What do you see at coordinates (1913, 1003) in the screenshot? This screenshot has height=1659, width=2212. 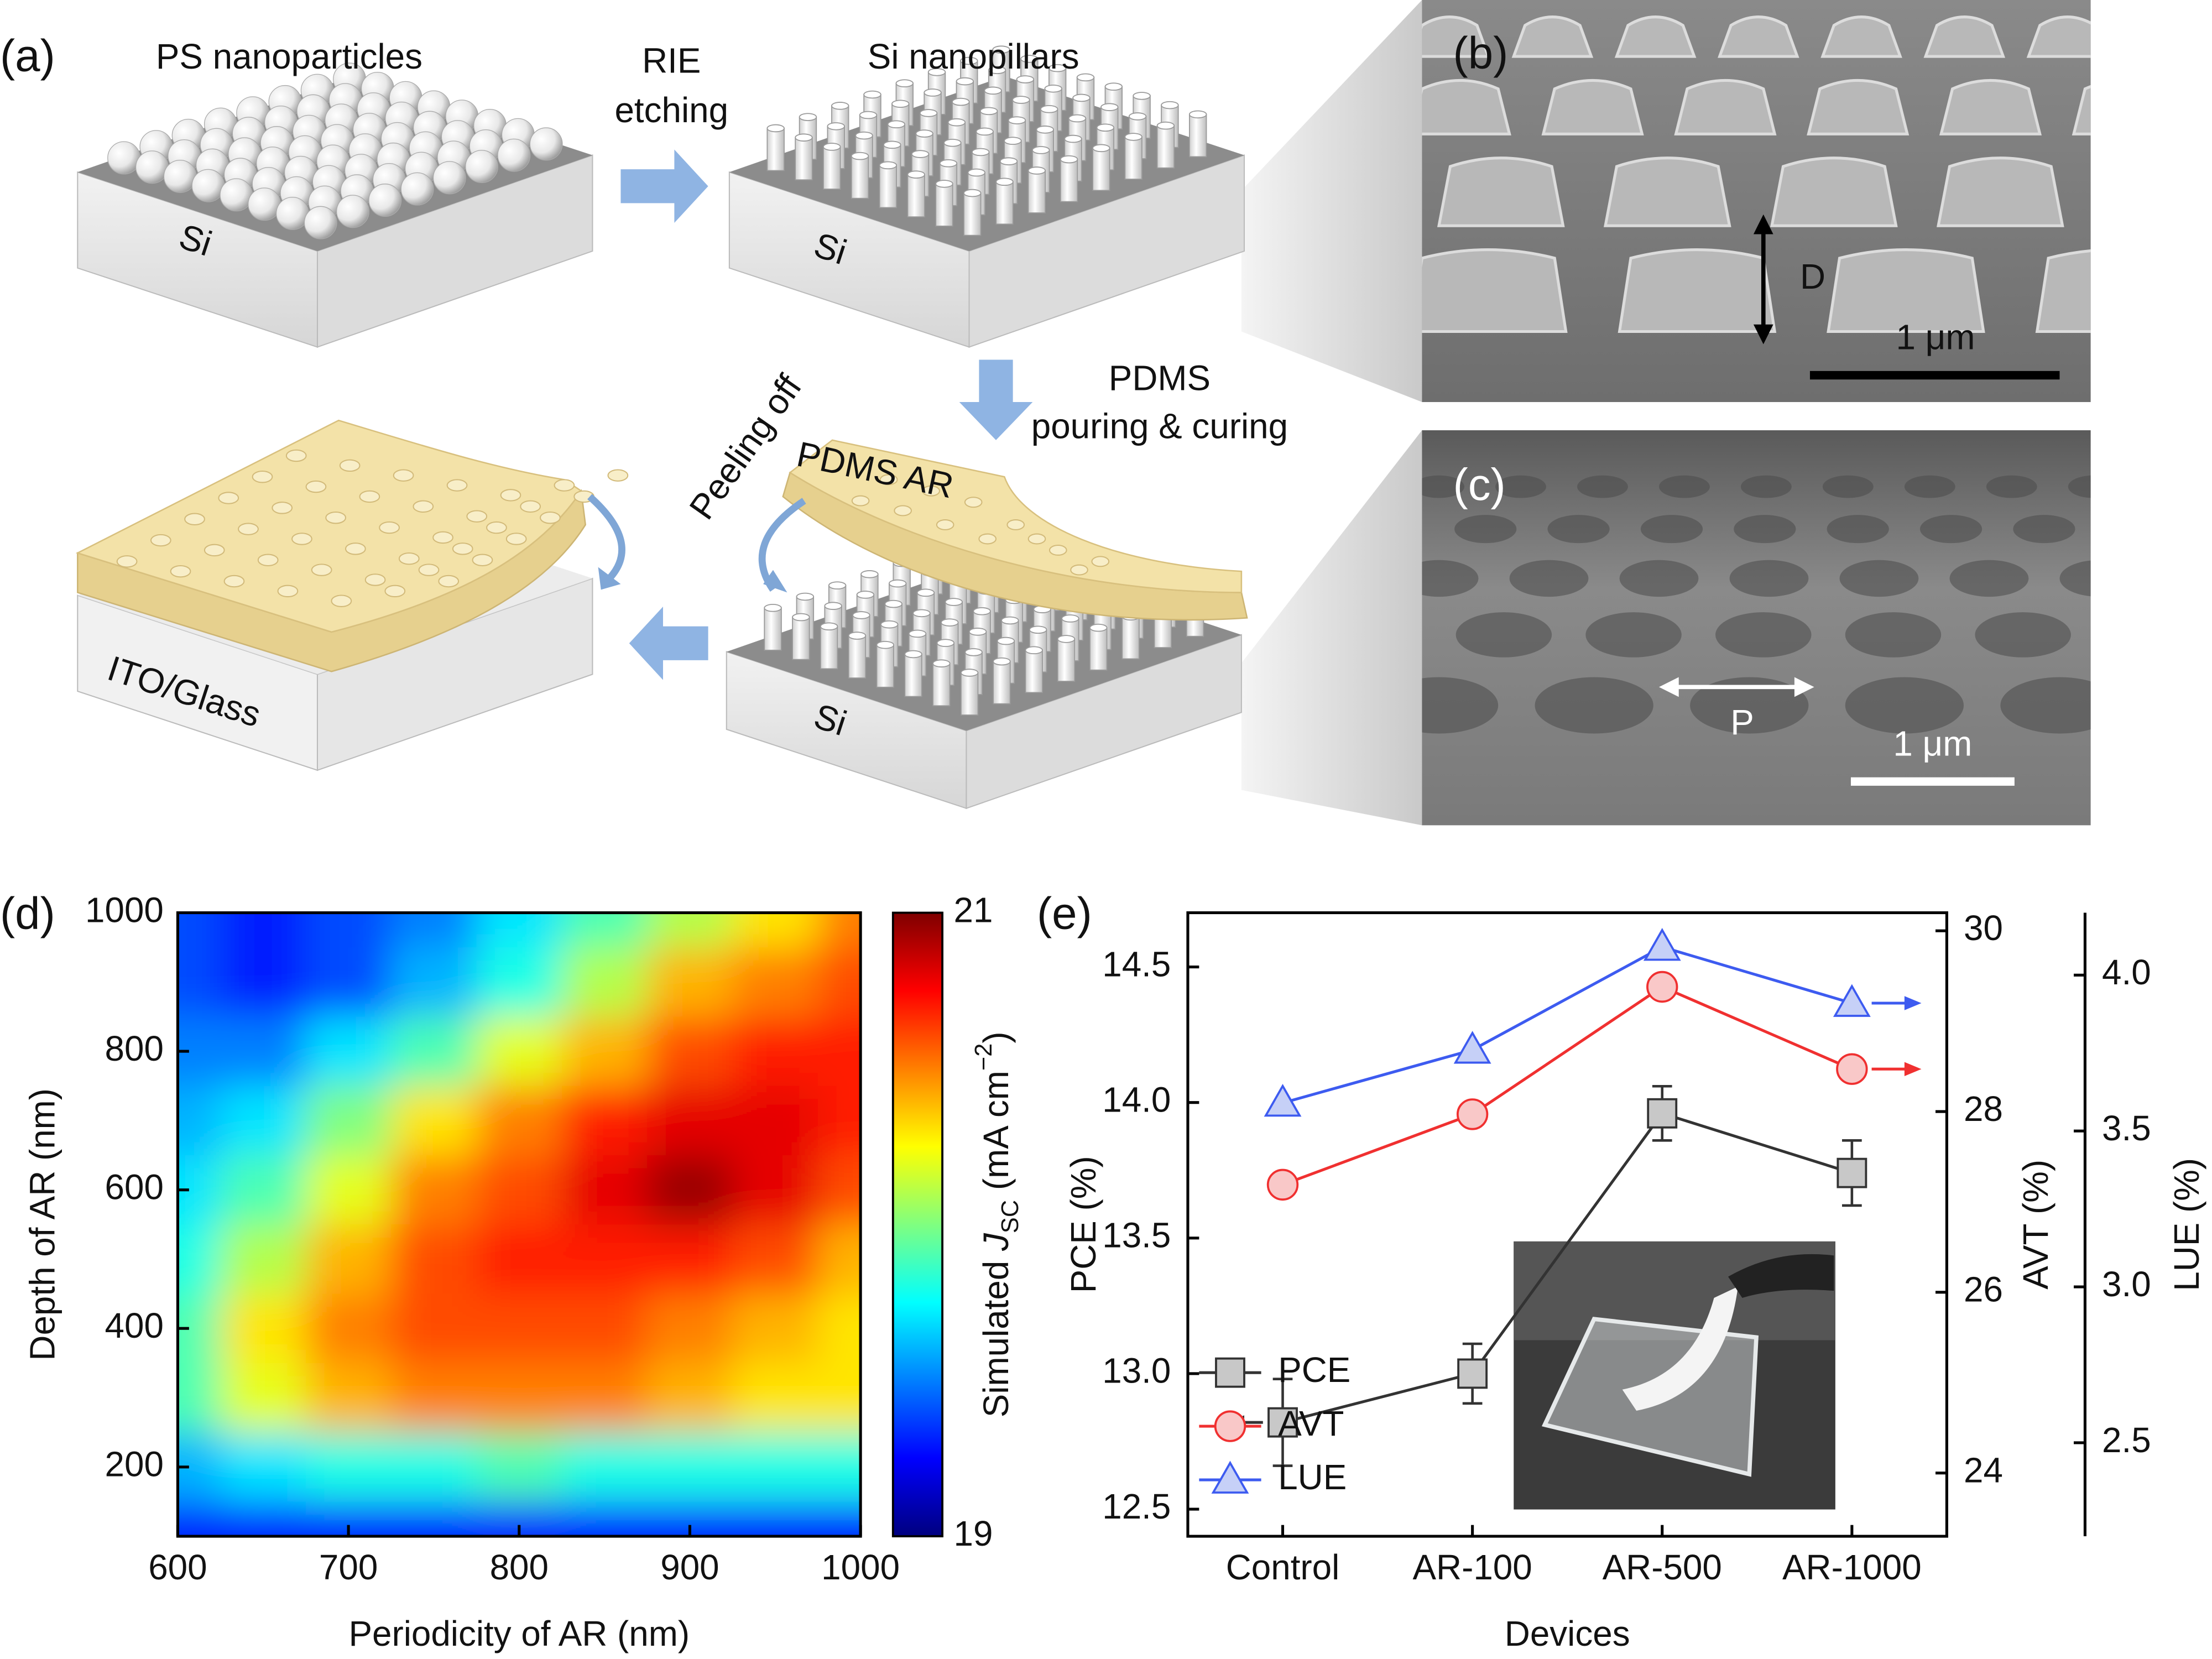 I see `axis-arrow-head` at bounding box center [1913, 1003].